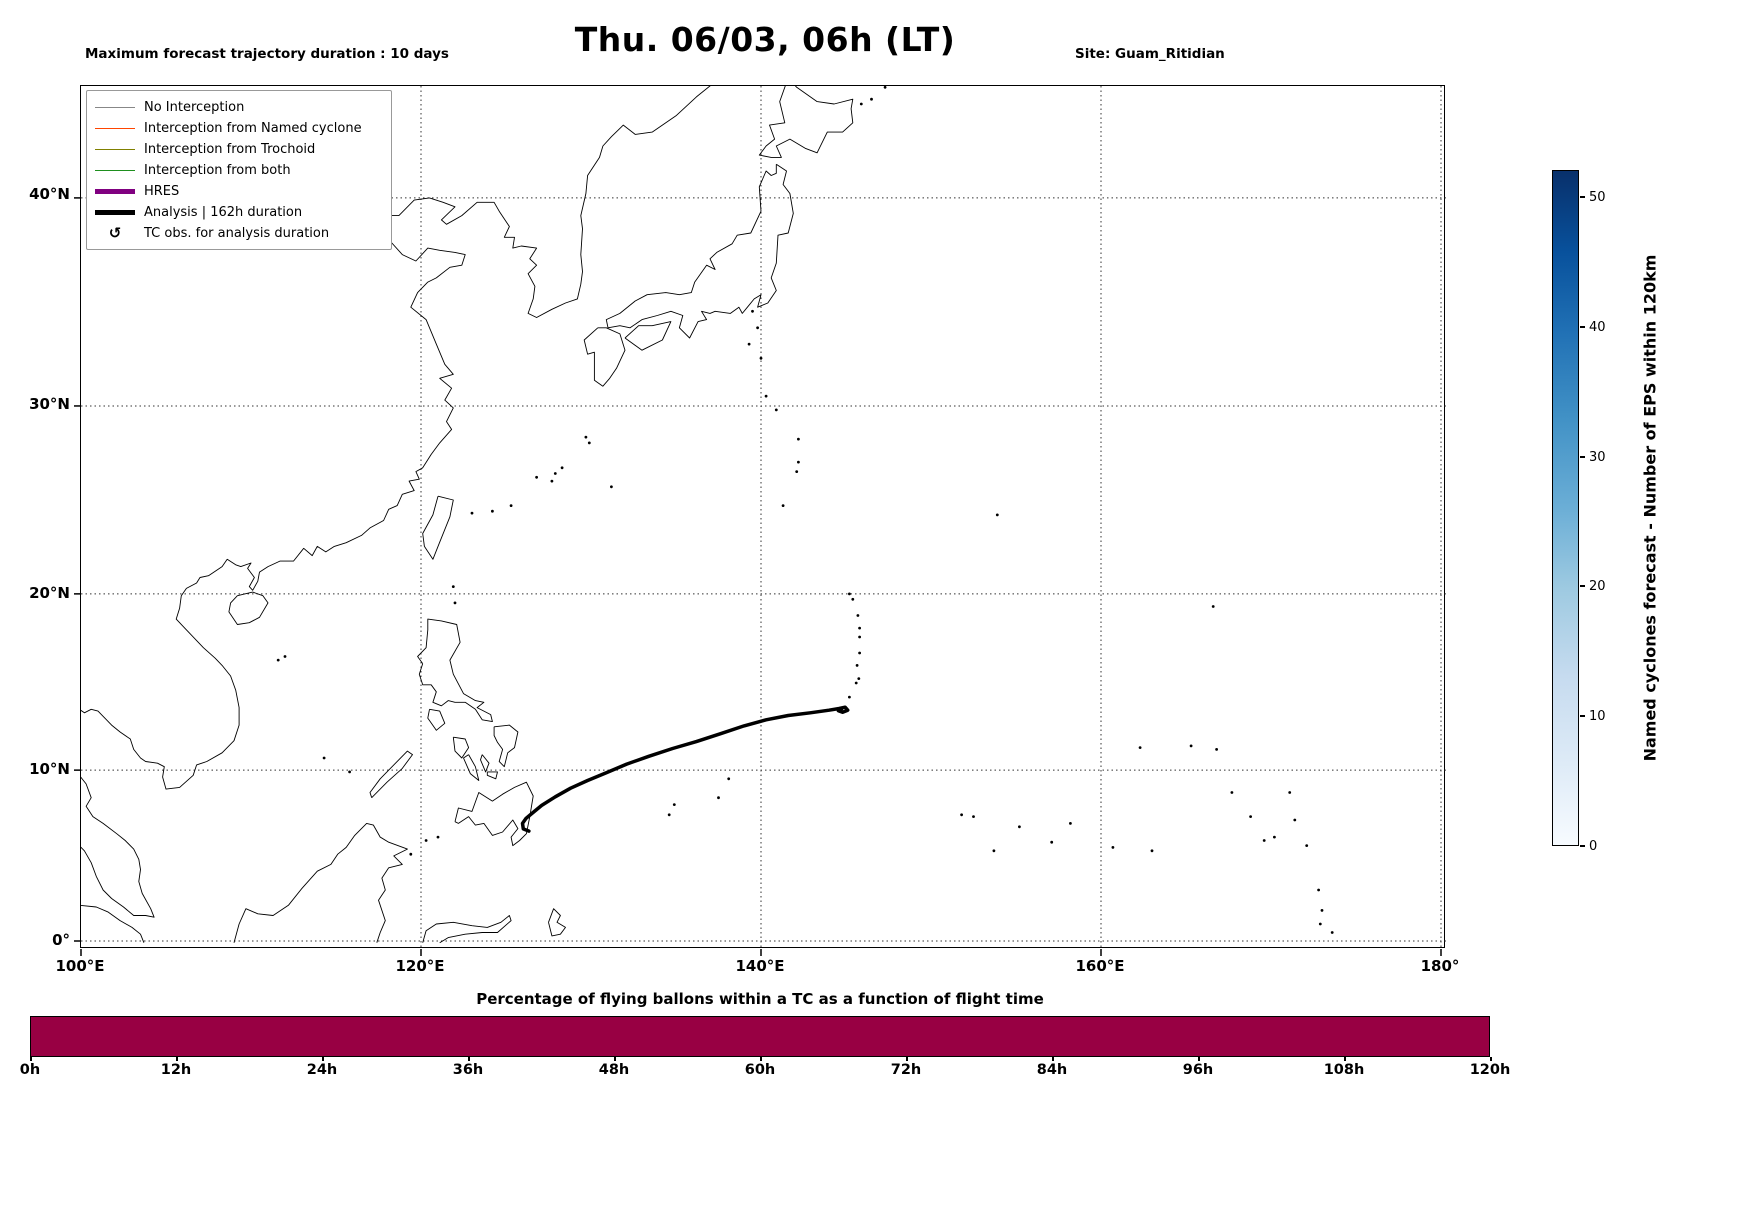 The height and width of the screenshot is (1213, 1748). Describe the element at coordinates (253, 128) in the screenshot. I see `legend-item-label: Interception from Named cyclone` at that location.